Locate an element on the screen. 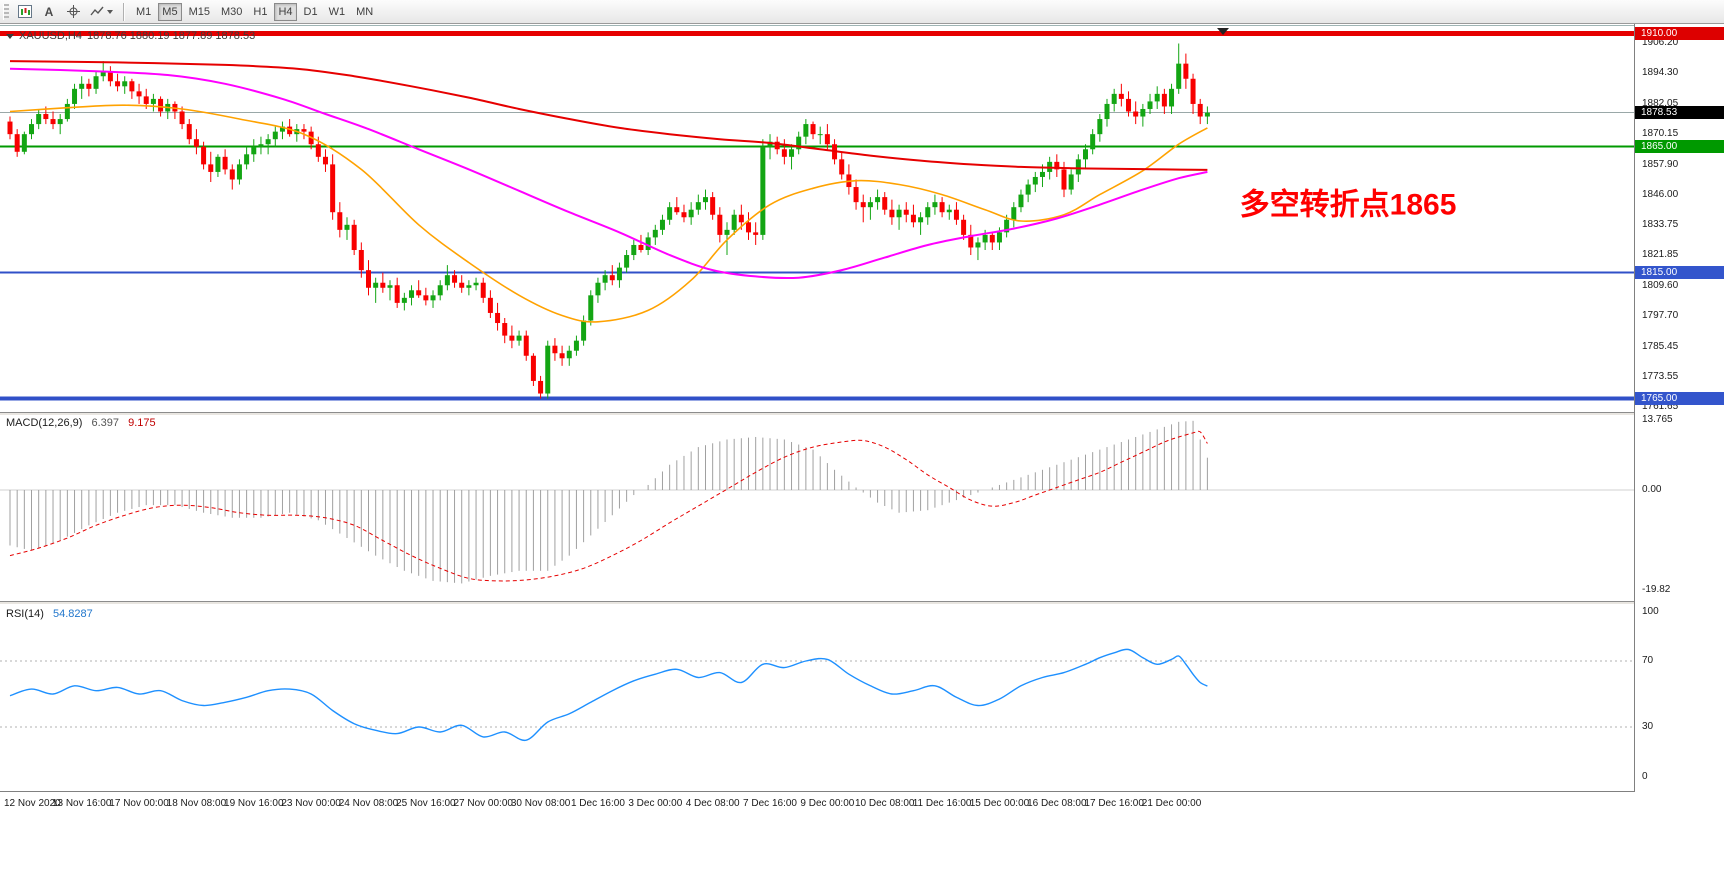  annotation-text: 多空转折点1865 is located at coordinates (1348, 205).